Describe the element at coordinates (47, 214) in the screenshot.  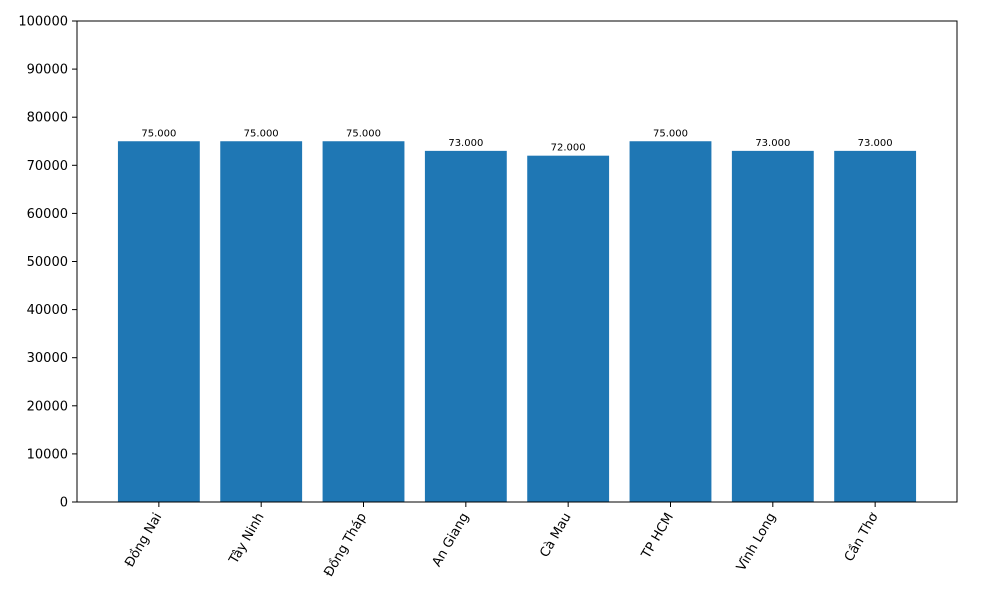
I see `y-tick-label: 60000` at that location.